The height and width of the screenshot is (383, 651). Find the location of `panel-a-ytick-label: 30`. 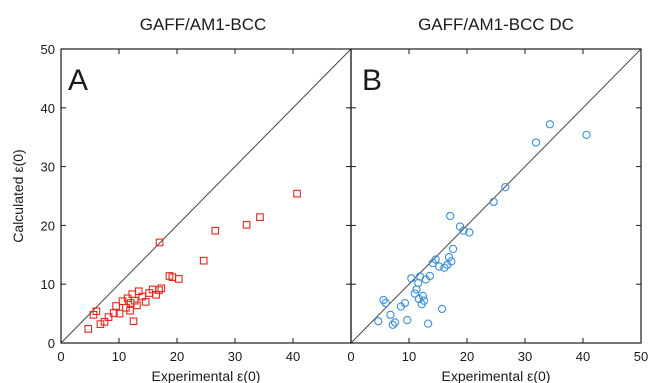

panel-a-ytick-label: 30 is located at coordinates (48, 167).